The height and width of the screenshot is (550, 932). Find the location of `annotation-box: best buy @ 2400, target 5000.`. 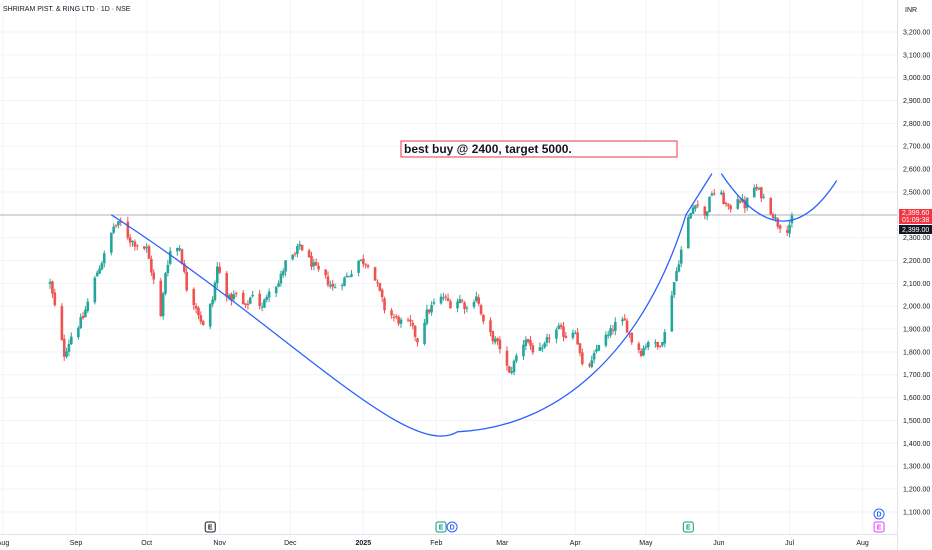

annotation-box: best buy @ 2400, target 5000. is located at coordinates (539, 149).